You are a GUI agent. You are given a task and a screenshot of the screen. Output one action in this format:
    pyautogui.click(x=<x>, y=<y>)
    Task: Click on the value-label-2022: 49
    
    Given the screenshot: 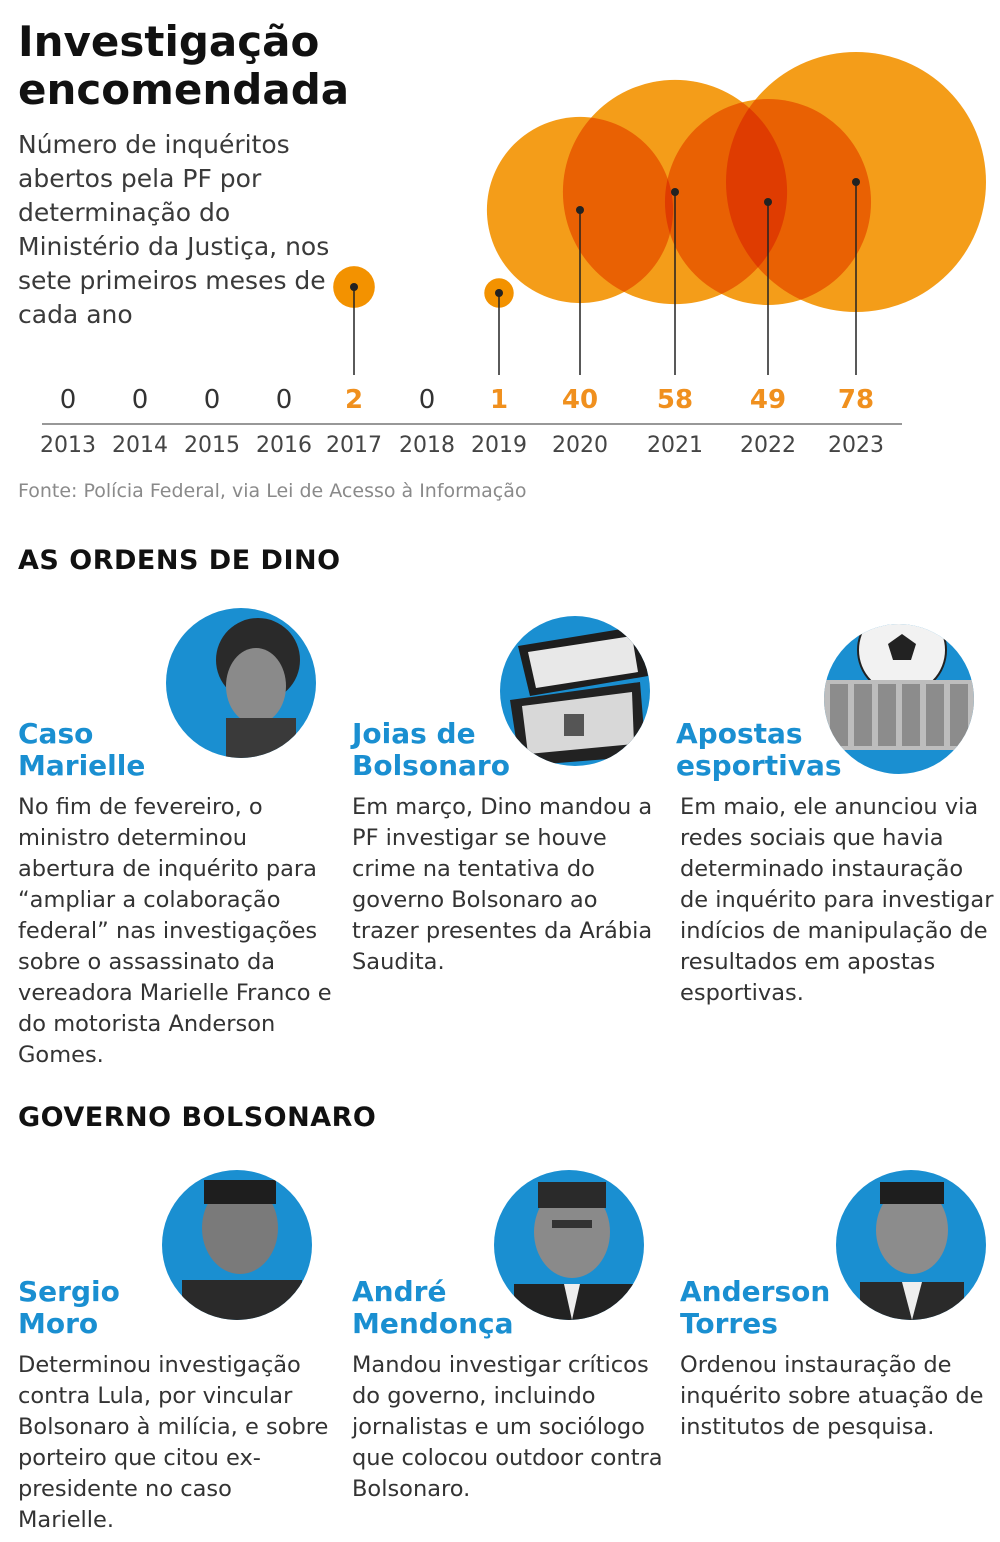 What is the action you would take?
    pyautogui.click(x=768, y=400)
    